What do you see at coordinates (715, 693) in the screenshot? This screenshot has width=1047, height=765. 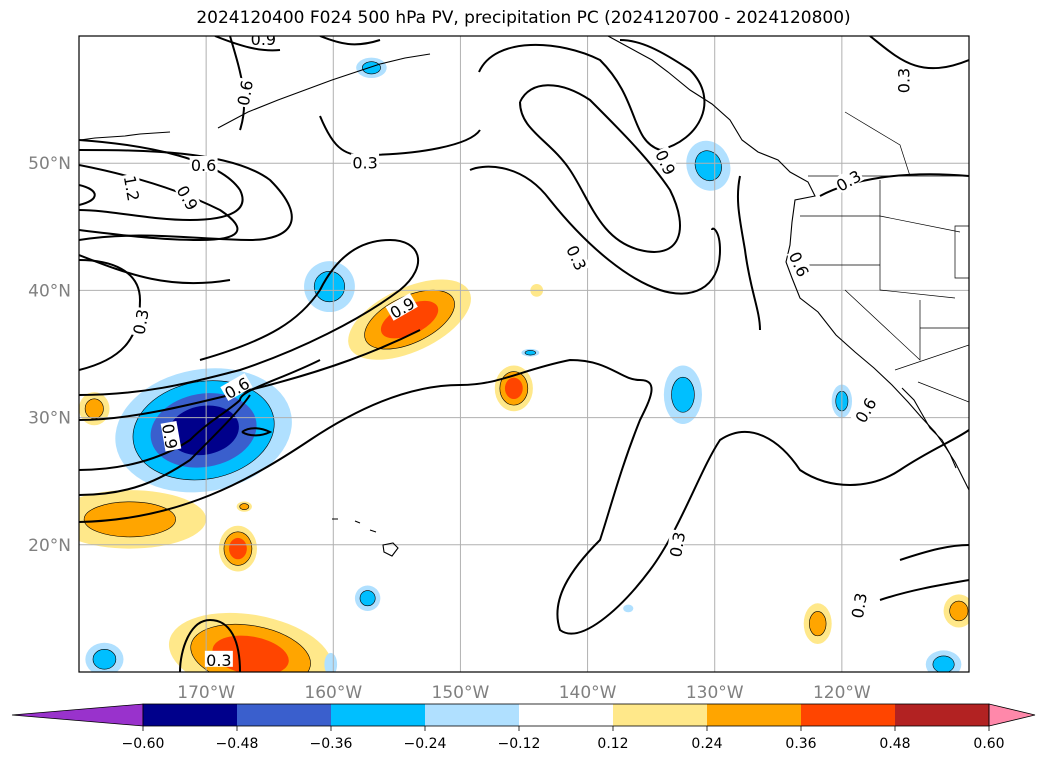 I see `longitude-label: 130°W` at bounding box center [715, 693].